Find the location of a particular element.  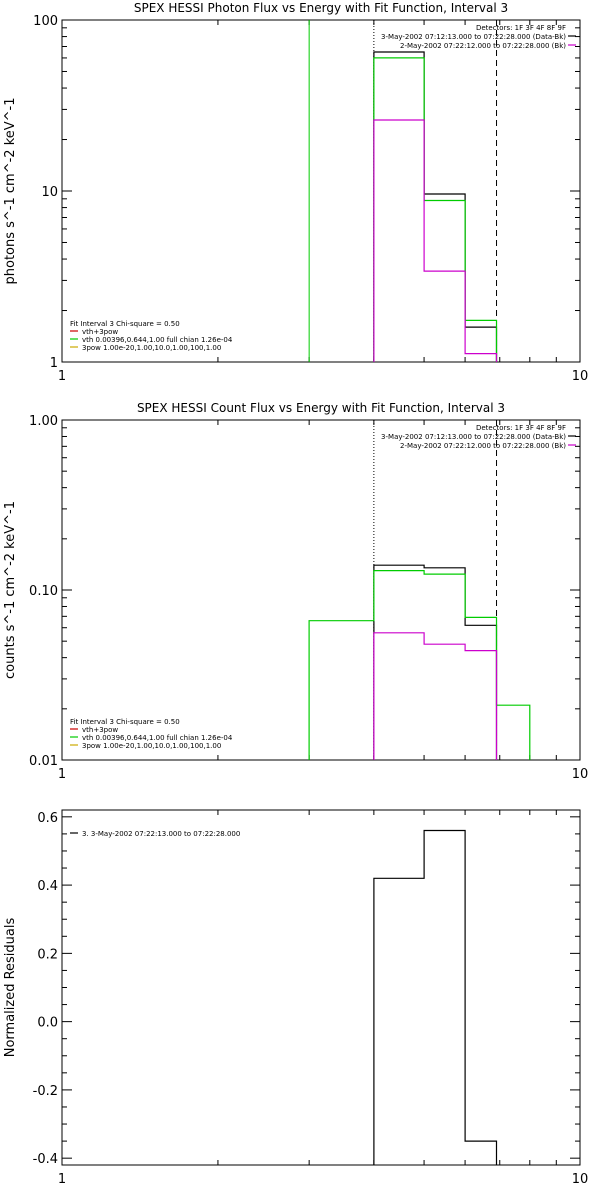

y-tick-label: 0.4 is located at coordinates (47, 886).